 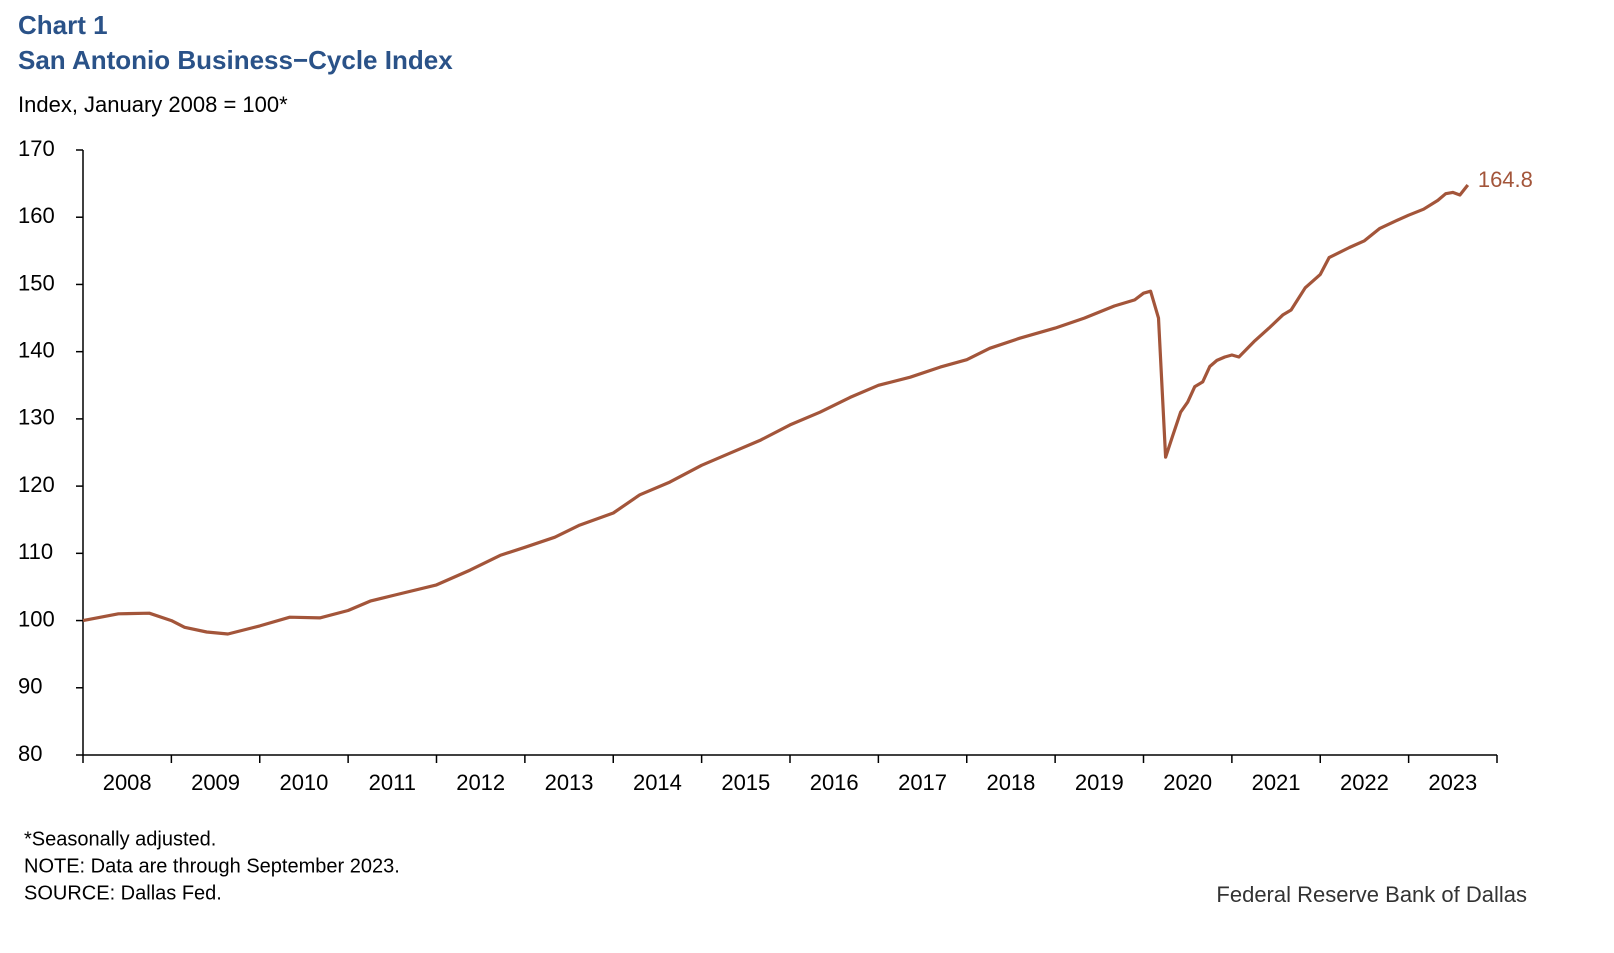 What do you see at coordinates (1452, 782) in the screenshot?
I see `x-tick-label: 2023` at bounding box center [1452, 782].